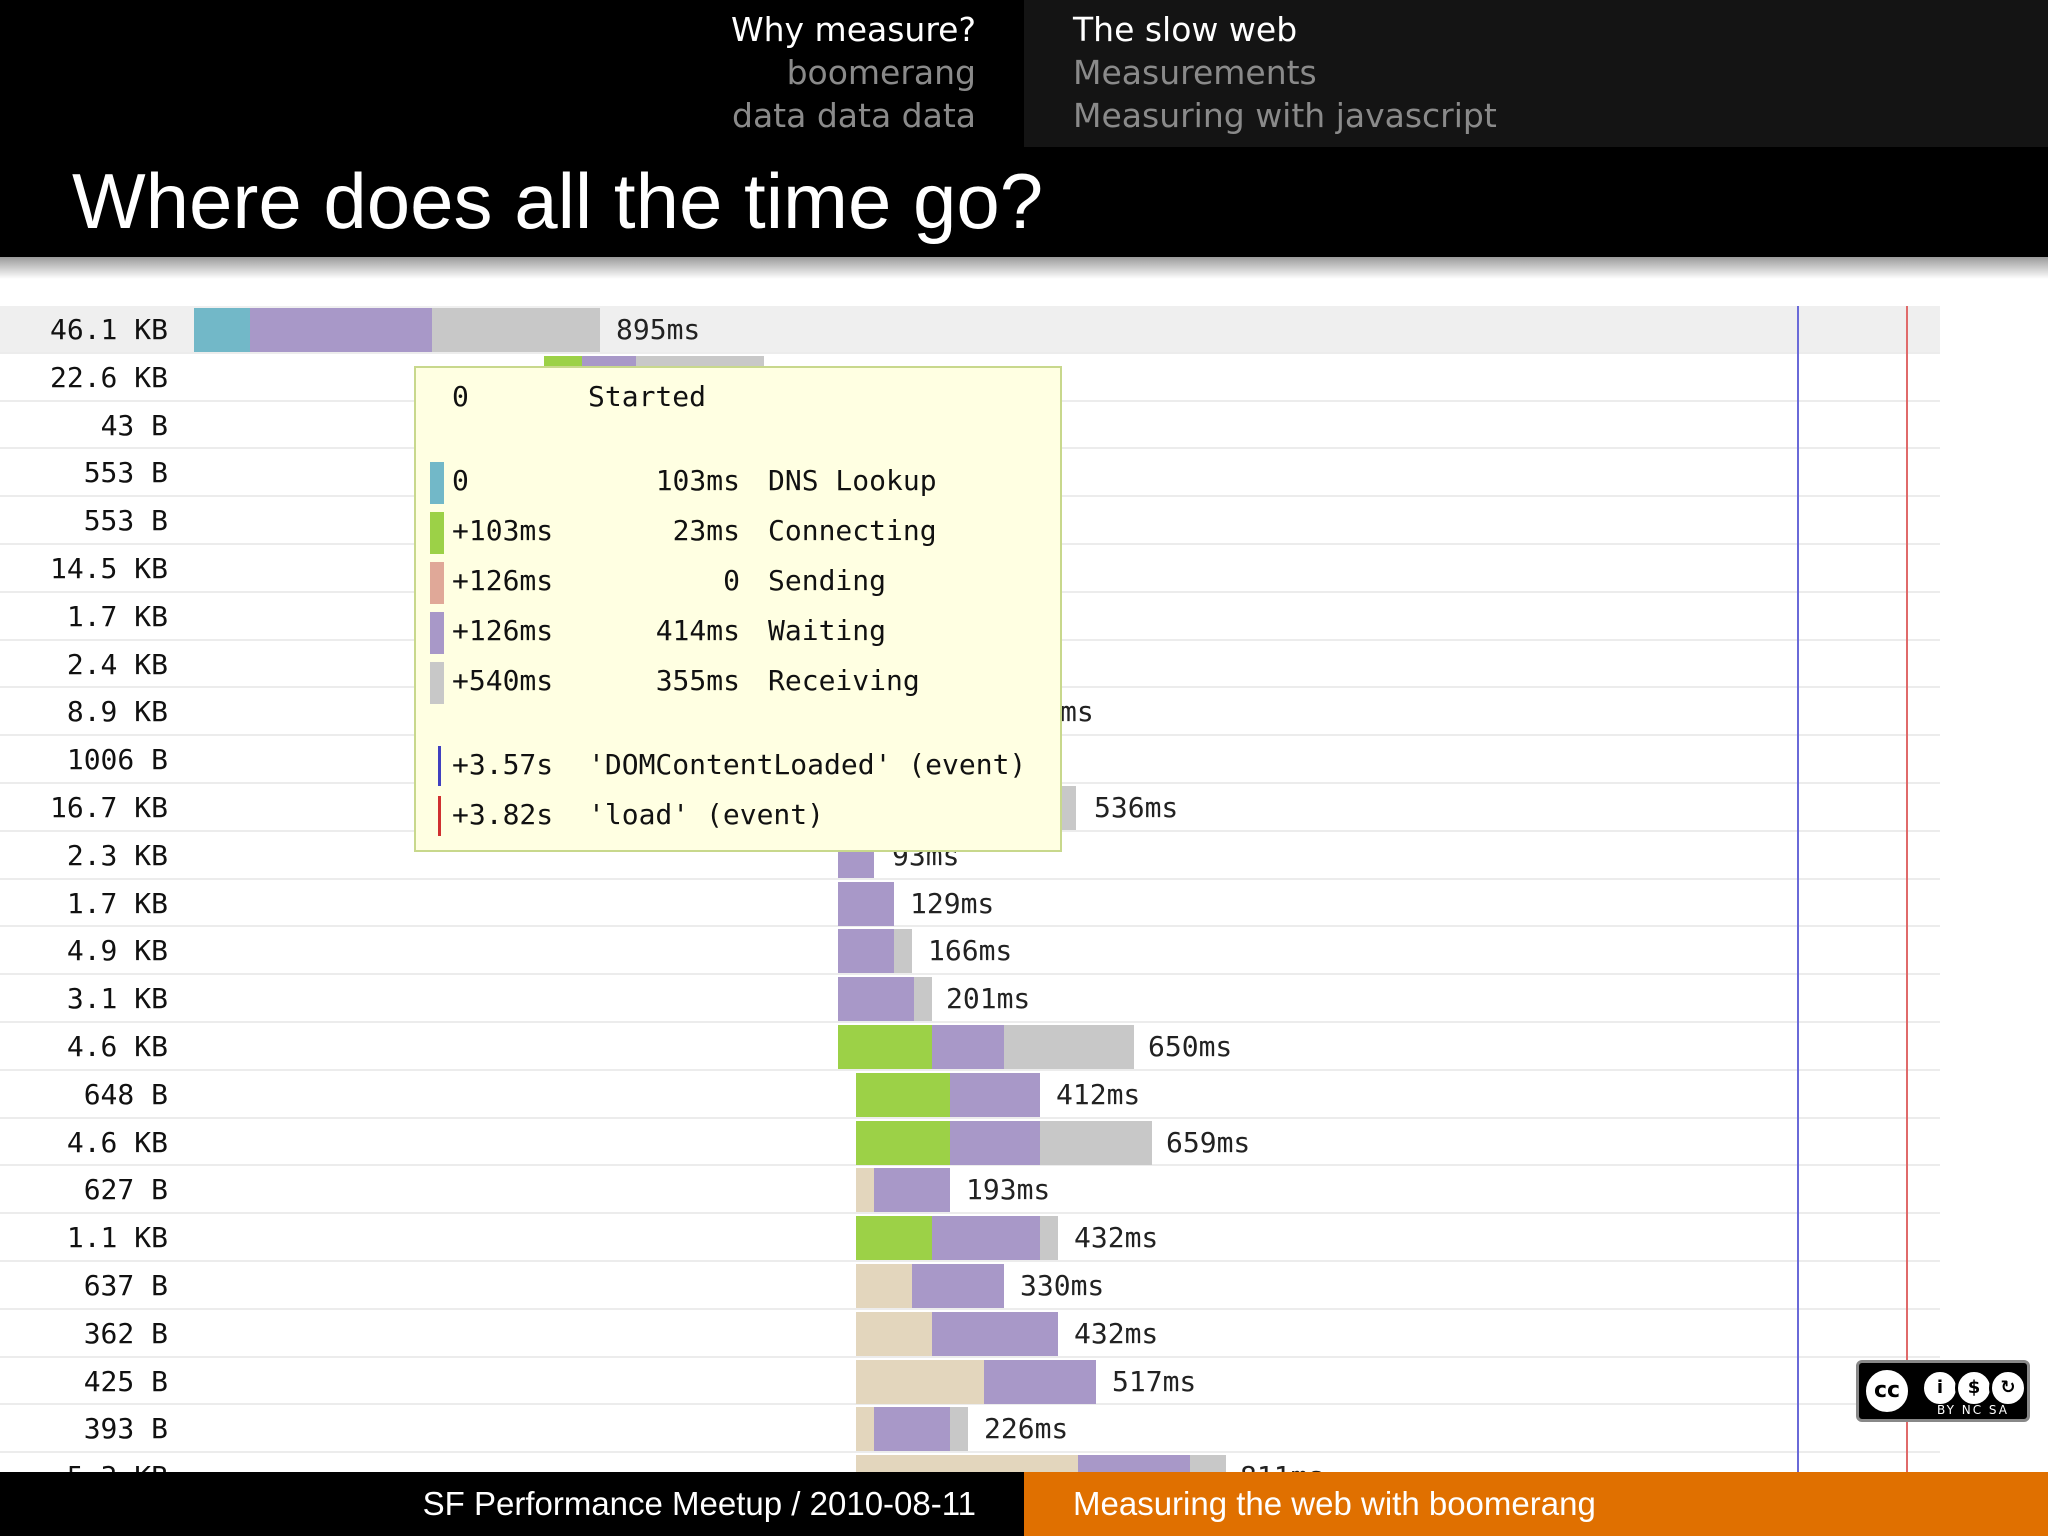 This screenshot has width=2048, height=1536. I want to click on waiting-swatch, so click(437, 633).